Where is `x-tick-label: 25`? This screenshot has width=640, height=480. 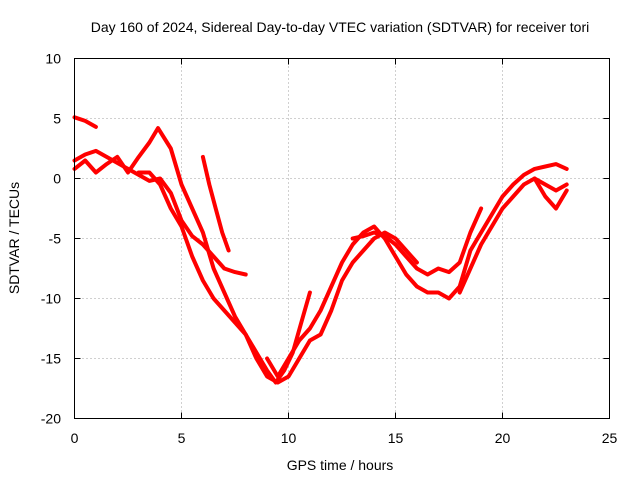
x-tick-label: 25 is located at coordinates (610, 438).